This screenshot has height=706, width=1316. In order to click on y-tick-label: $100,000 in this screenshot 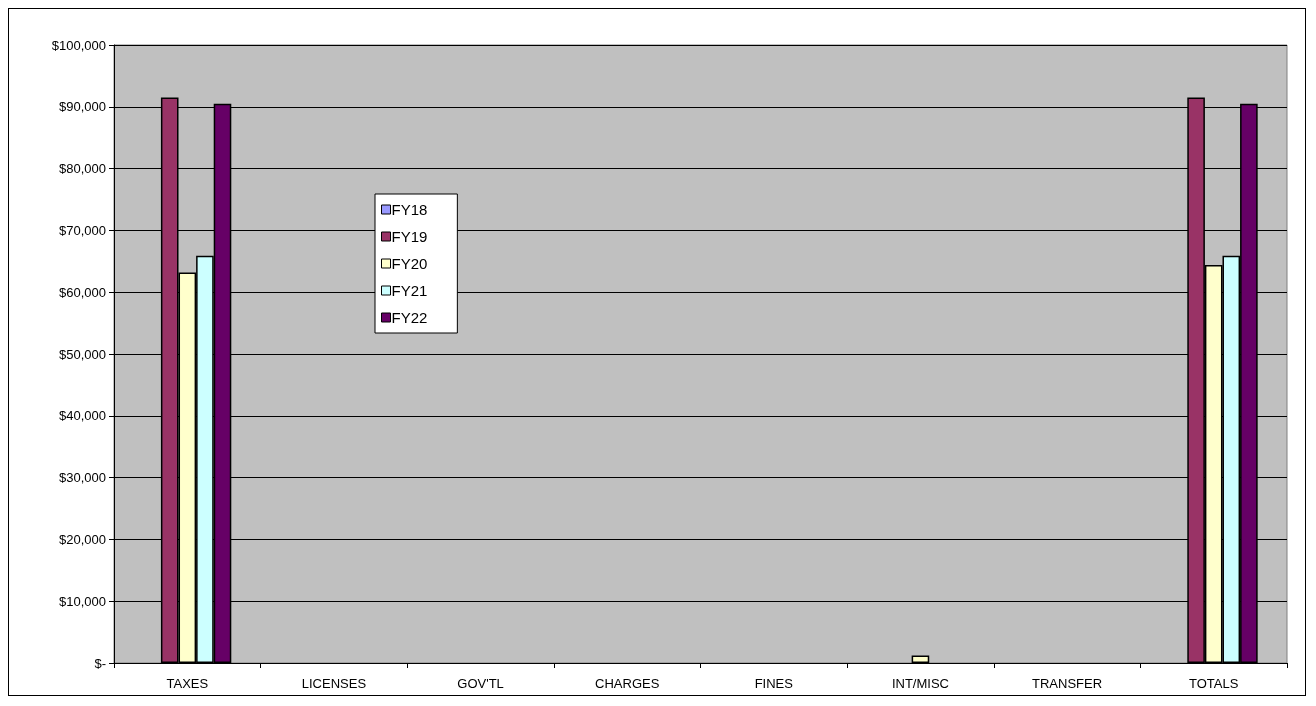, I will do `click(78, 45)`.